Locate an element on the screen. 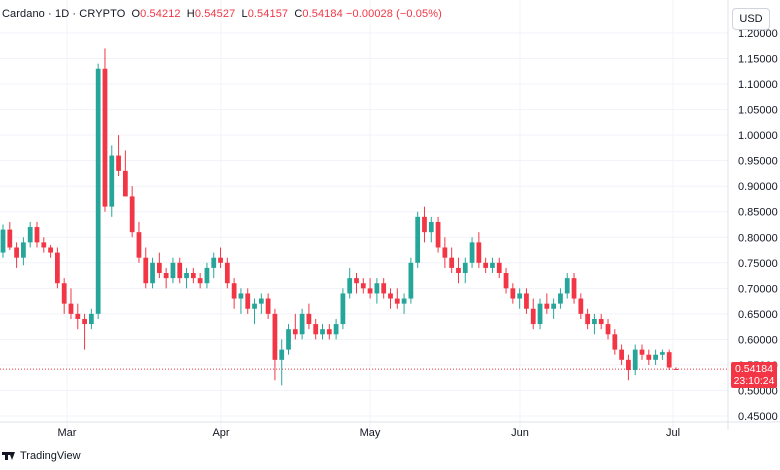  symbol-name: Cardano · 1D · CRYPTO is located at coordinates (64, 14).